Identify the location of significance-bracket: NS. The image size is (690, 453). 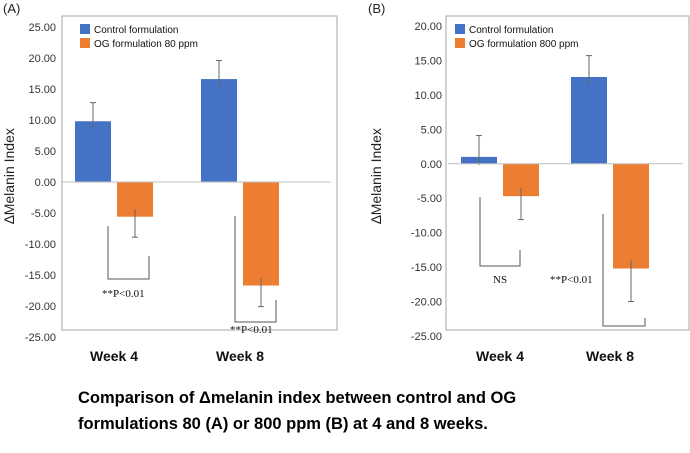
(500, 241).